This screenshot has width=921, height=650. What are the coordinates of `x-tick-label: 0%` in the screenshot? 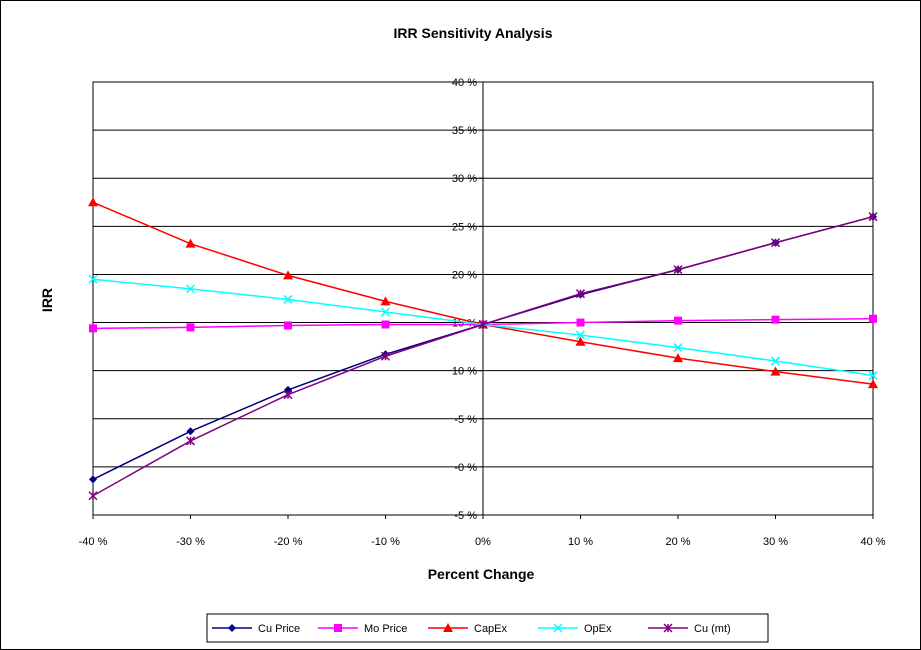 It's located at (483, 542).